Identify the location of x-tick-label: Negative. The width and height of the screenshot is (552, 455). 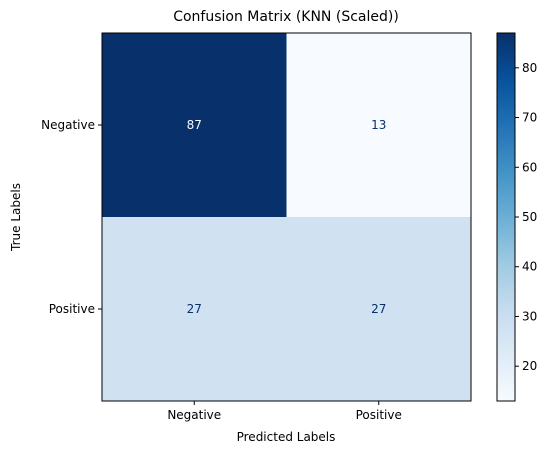
(194, 415).